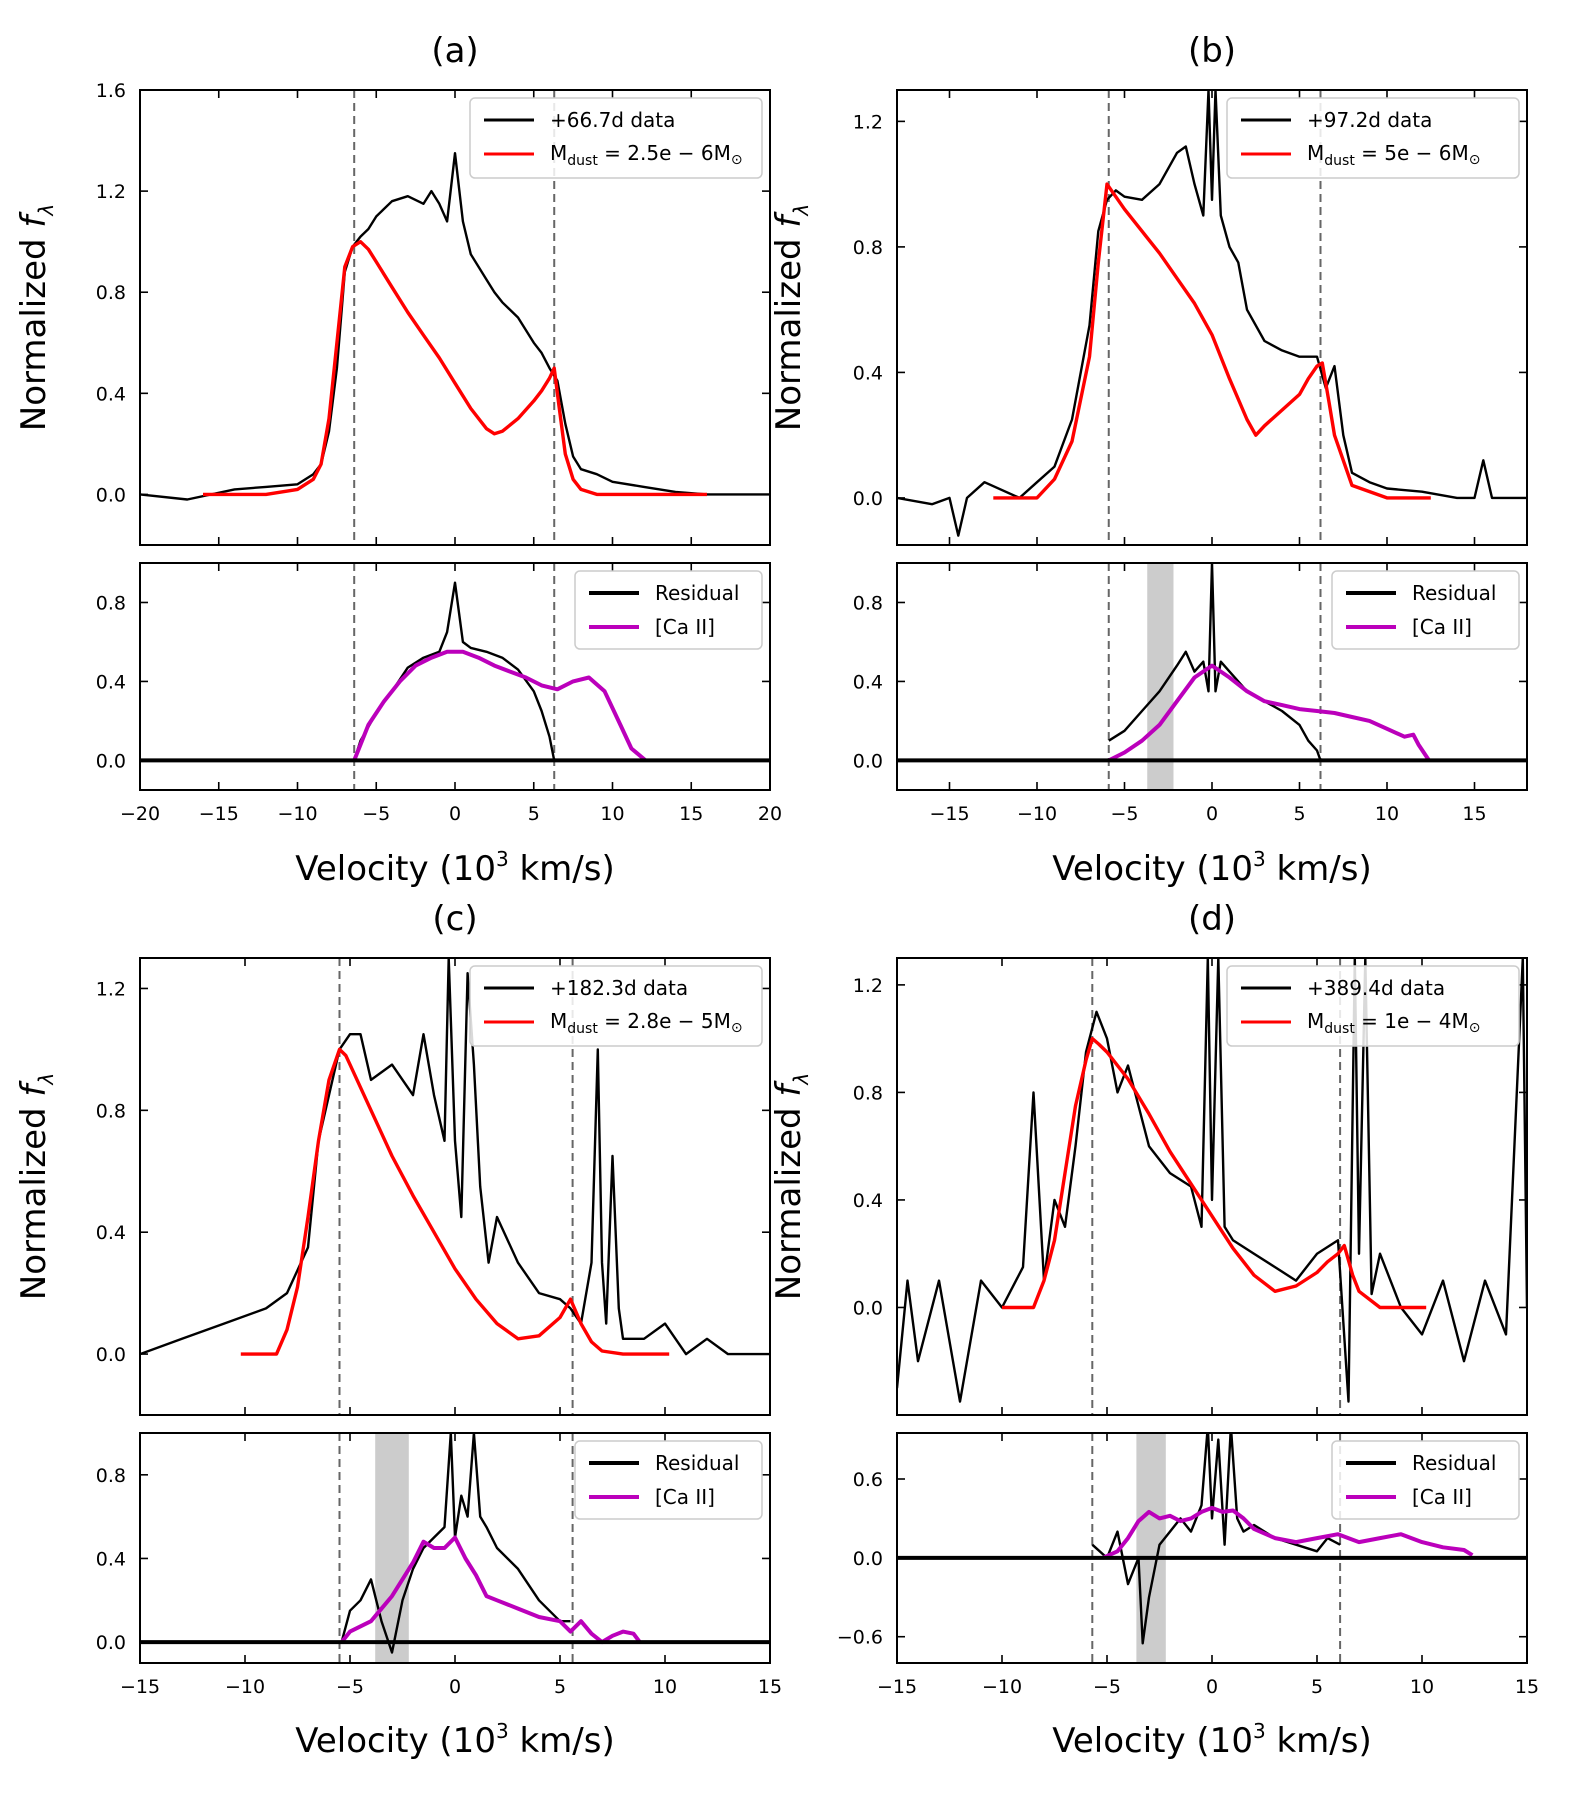  I want to click on x-tick-label: −20, so click(140, 814).